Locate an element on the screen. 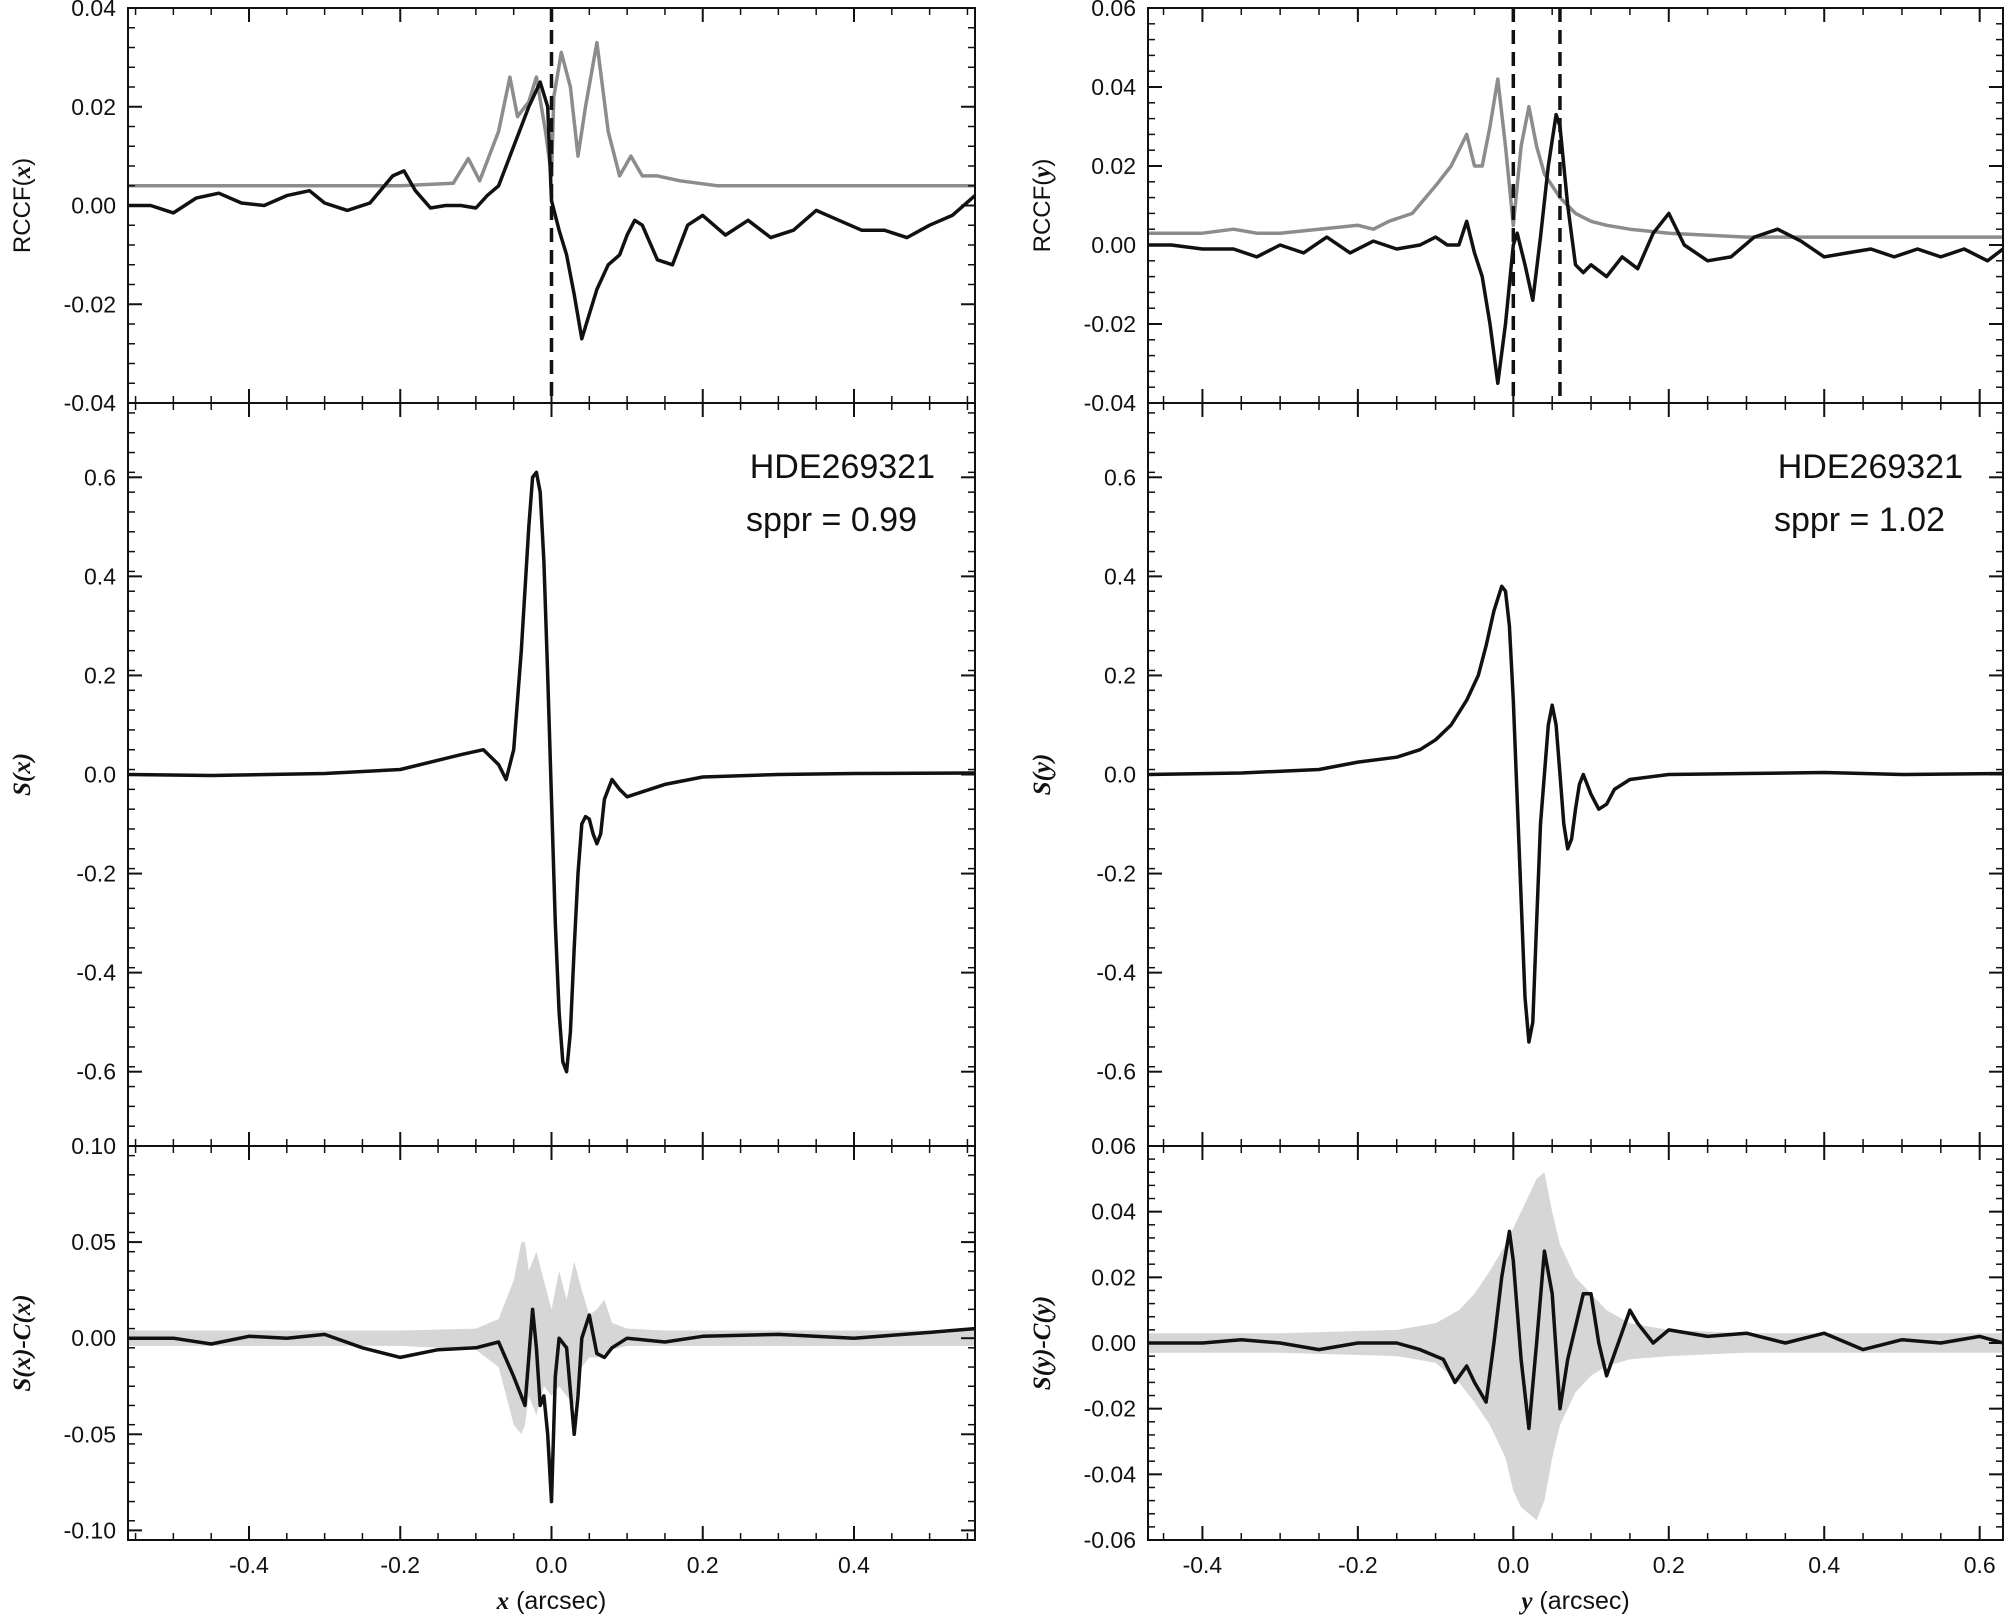 The image size is (2007, 1617). panel-x-rccf: -0.04 -0.02 0.00 0.02 0.04 RCCF(x) is located at coordinates (492, 208).